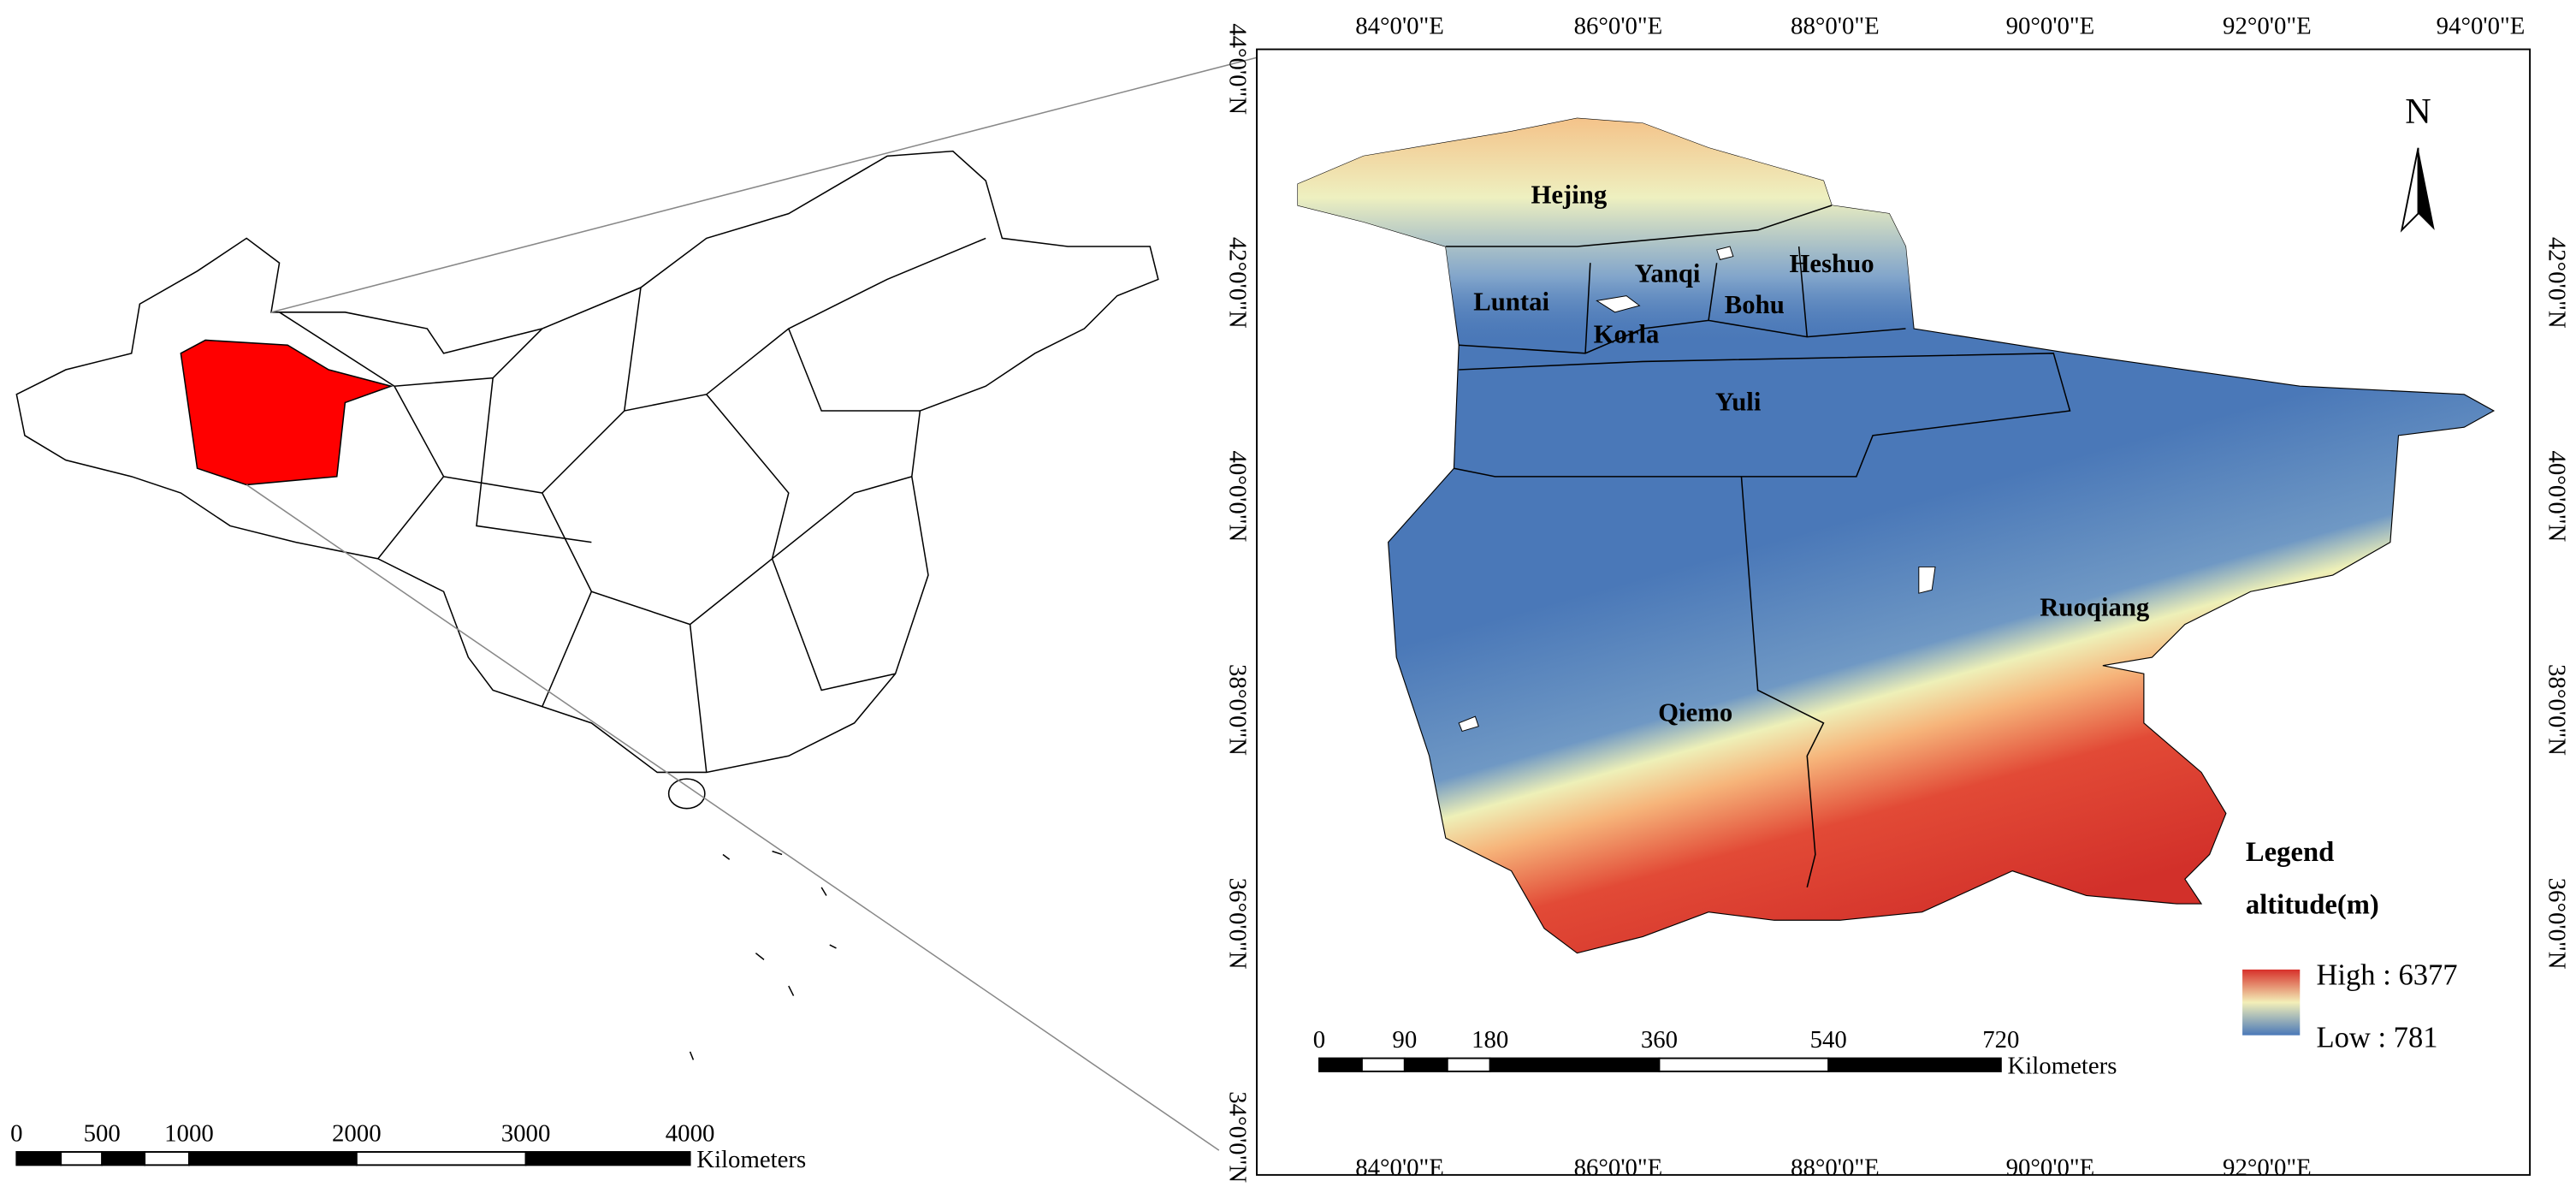  I want to click on islands, so click(763, 955).